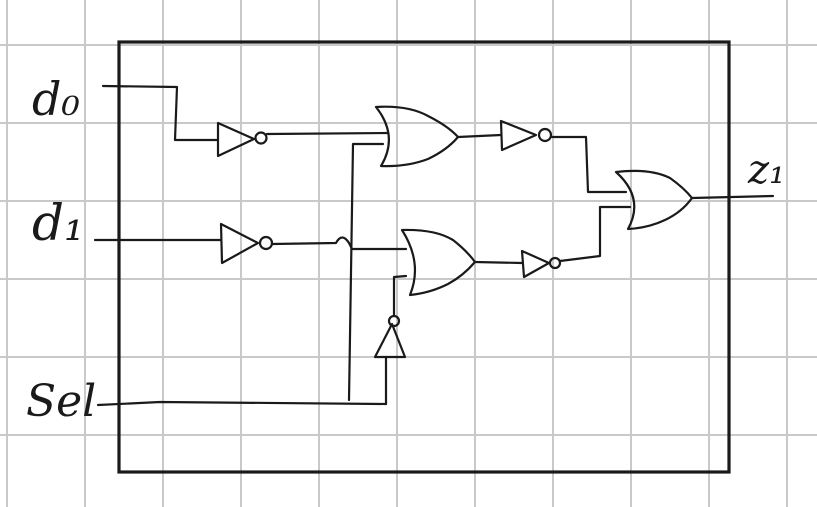 This screenshot has width=817, height=507. I want to click on wire-d0, so click(160, 113).